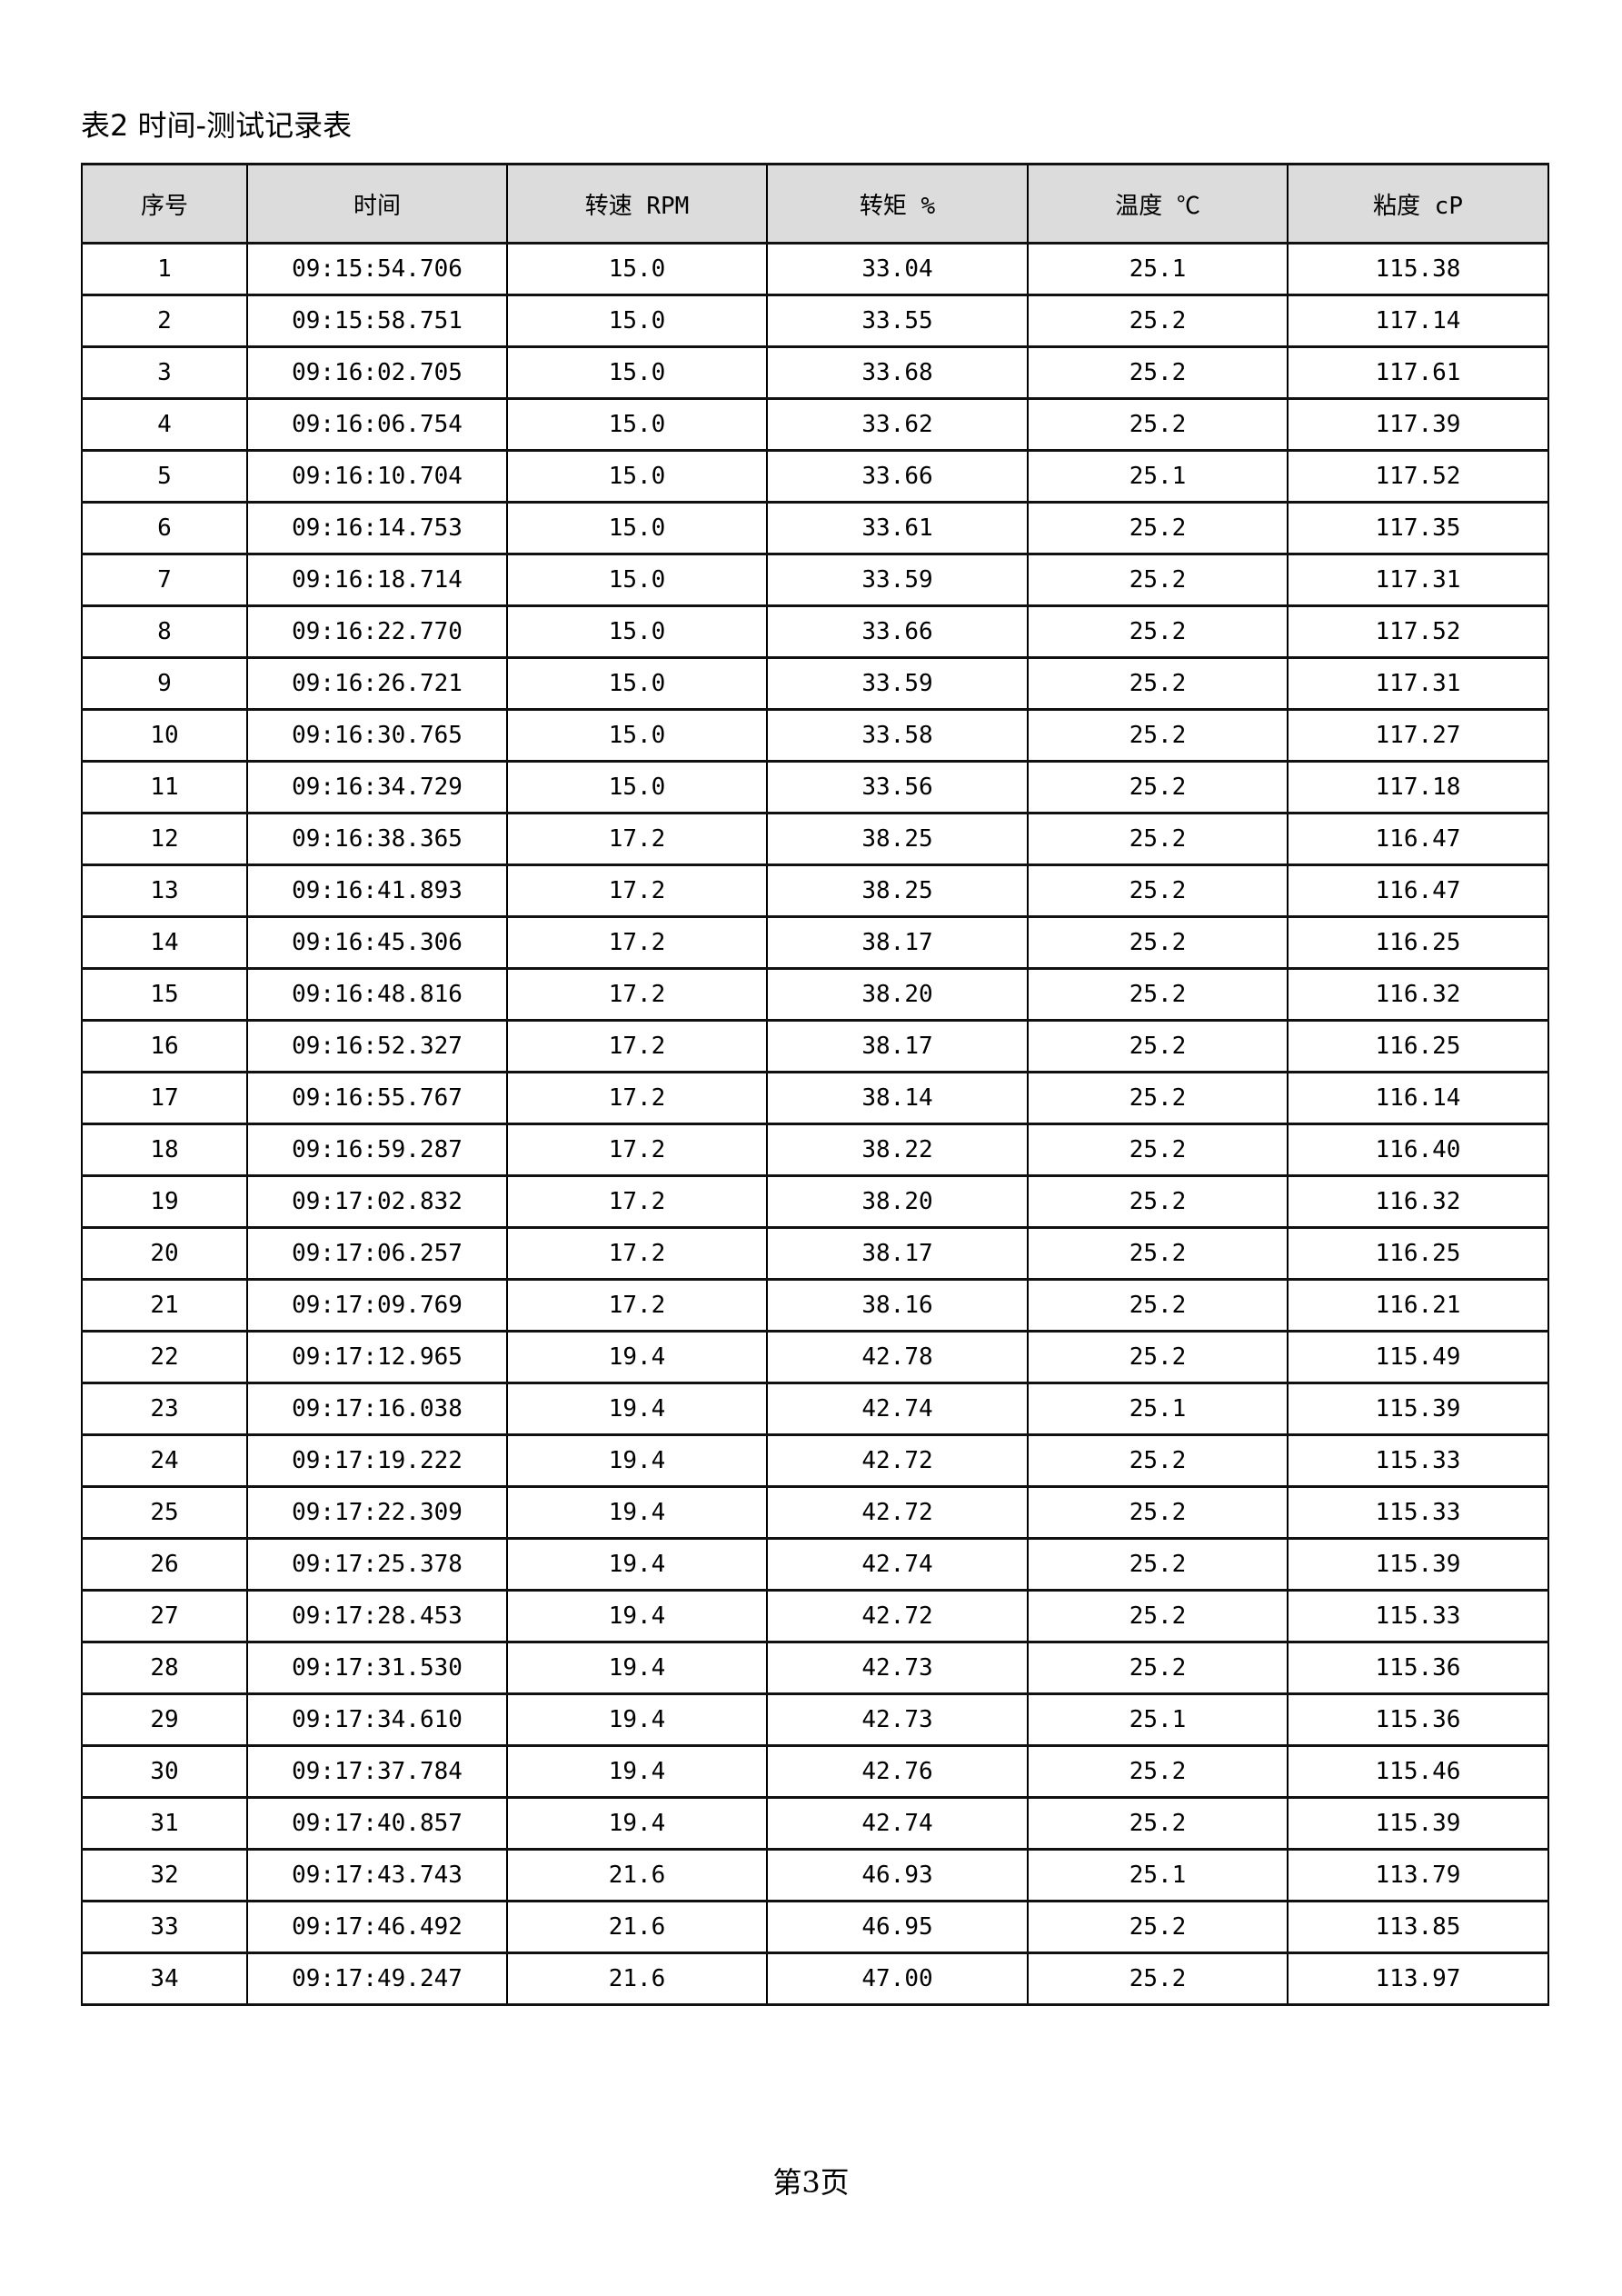 The image size is (1622, 2296). I want to click on table-row: 18 09:16:59.287 17.2 38.22 25.2 116.40, so click(815, 1150).